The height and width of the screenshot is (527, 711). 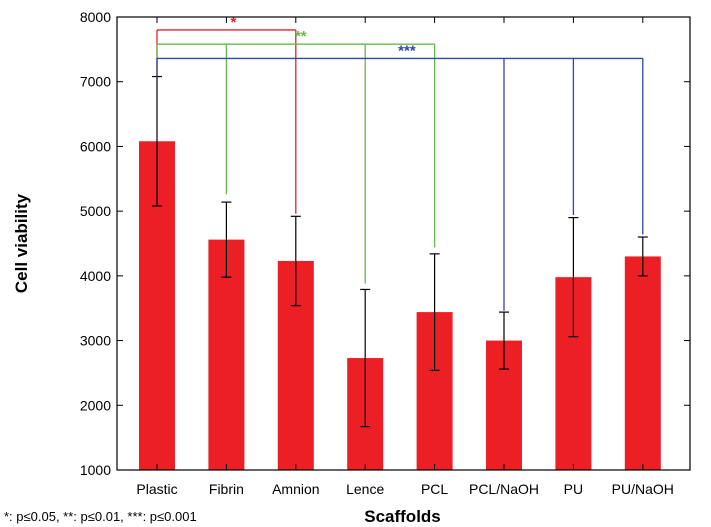 What do you see at coordinates (402, 516) in the screenshot?
I see `x-axis-title: Scaffolds` at bounding box center [402, 516].